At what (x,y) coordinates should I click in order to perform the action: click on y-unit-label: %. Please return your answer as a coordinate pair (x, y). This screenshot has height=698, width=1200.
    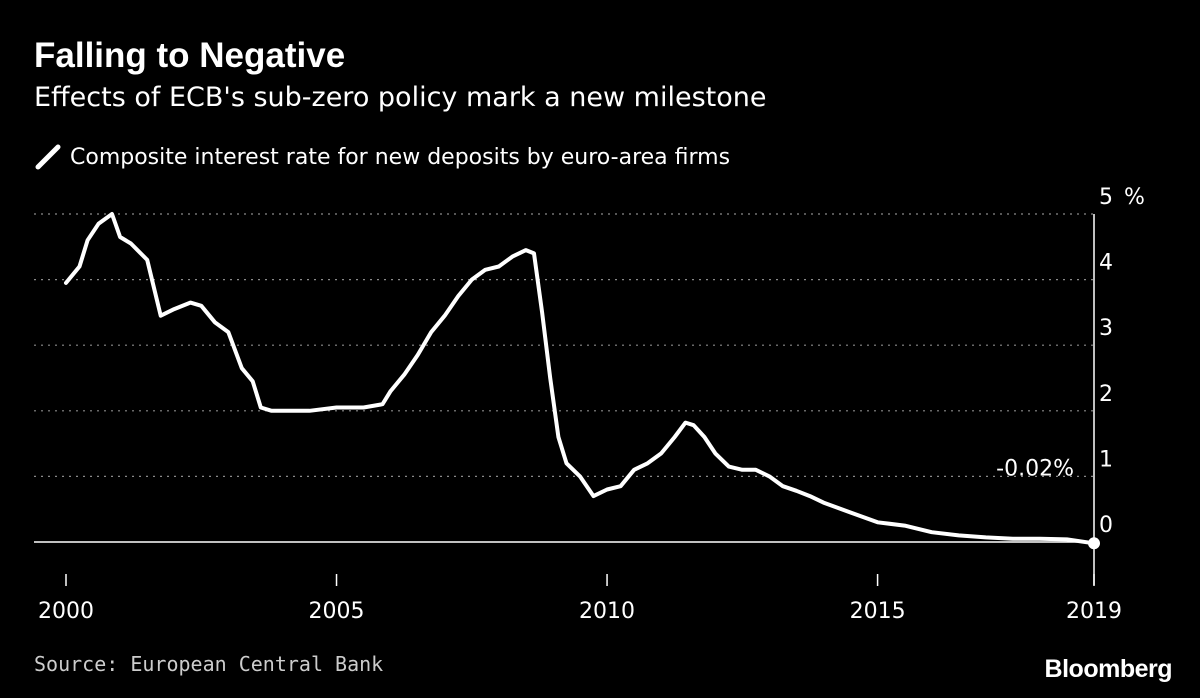
    Looking at the image, I should click on (1134, 197).